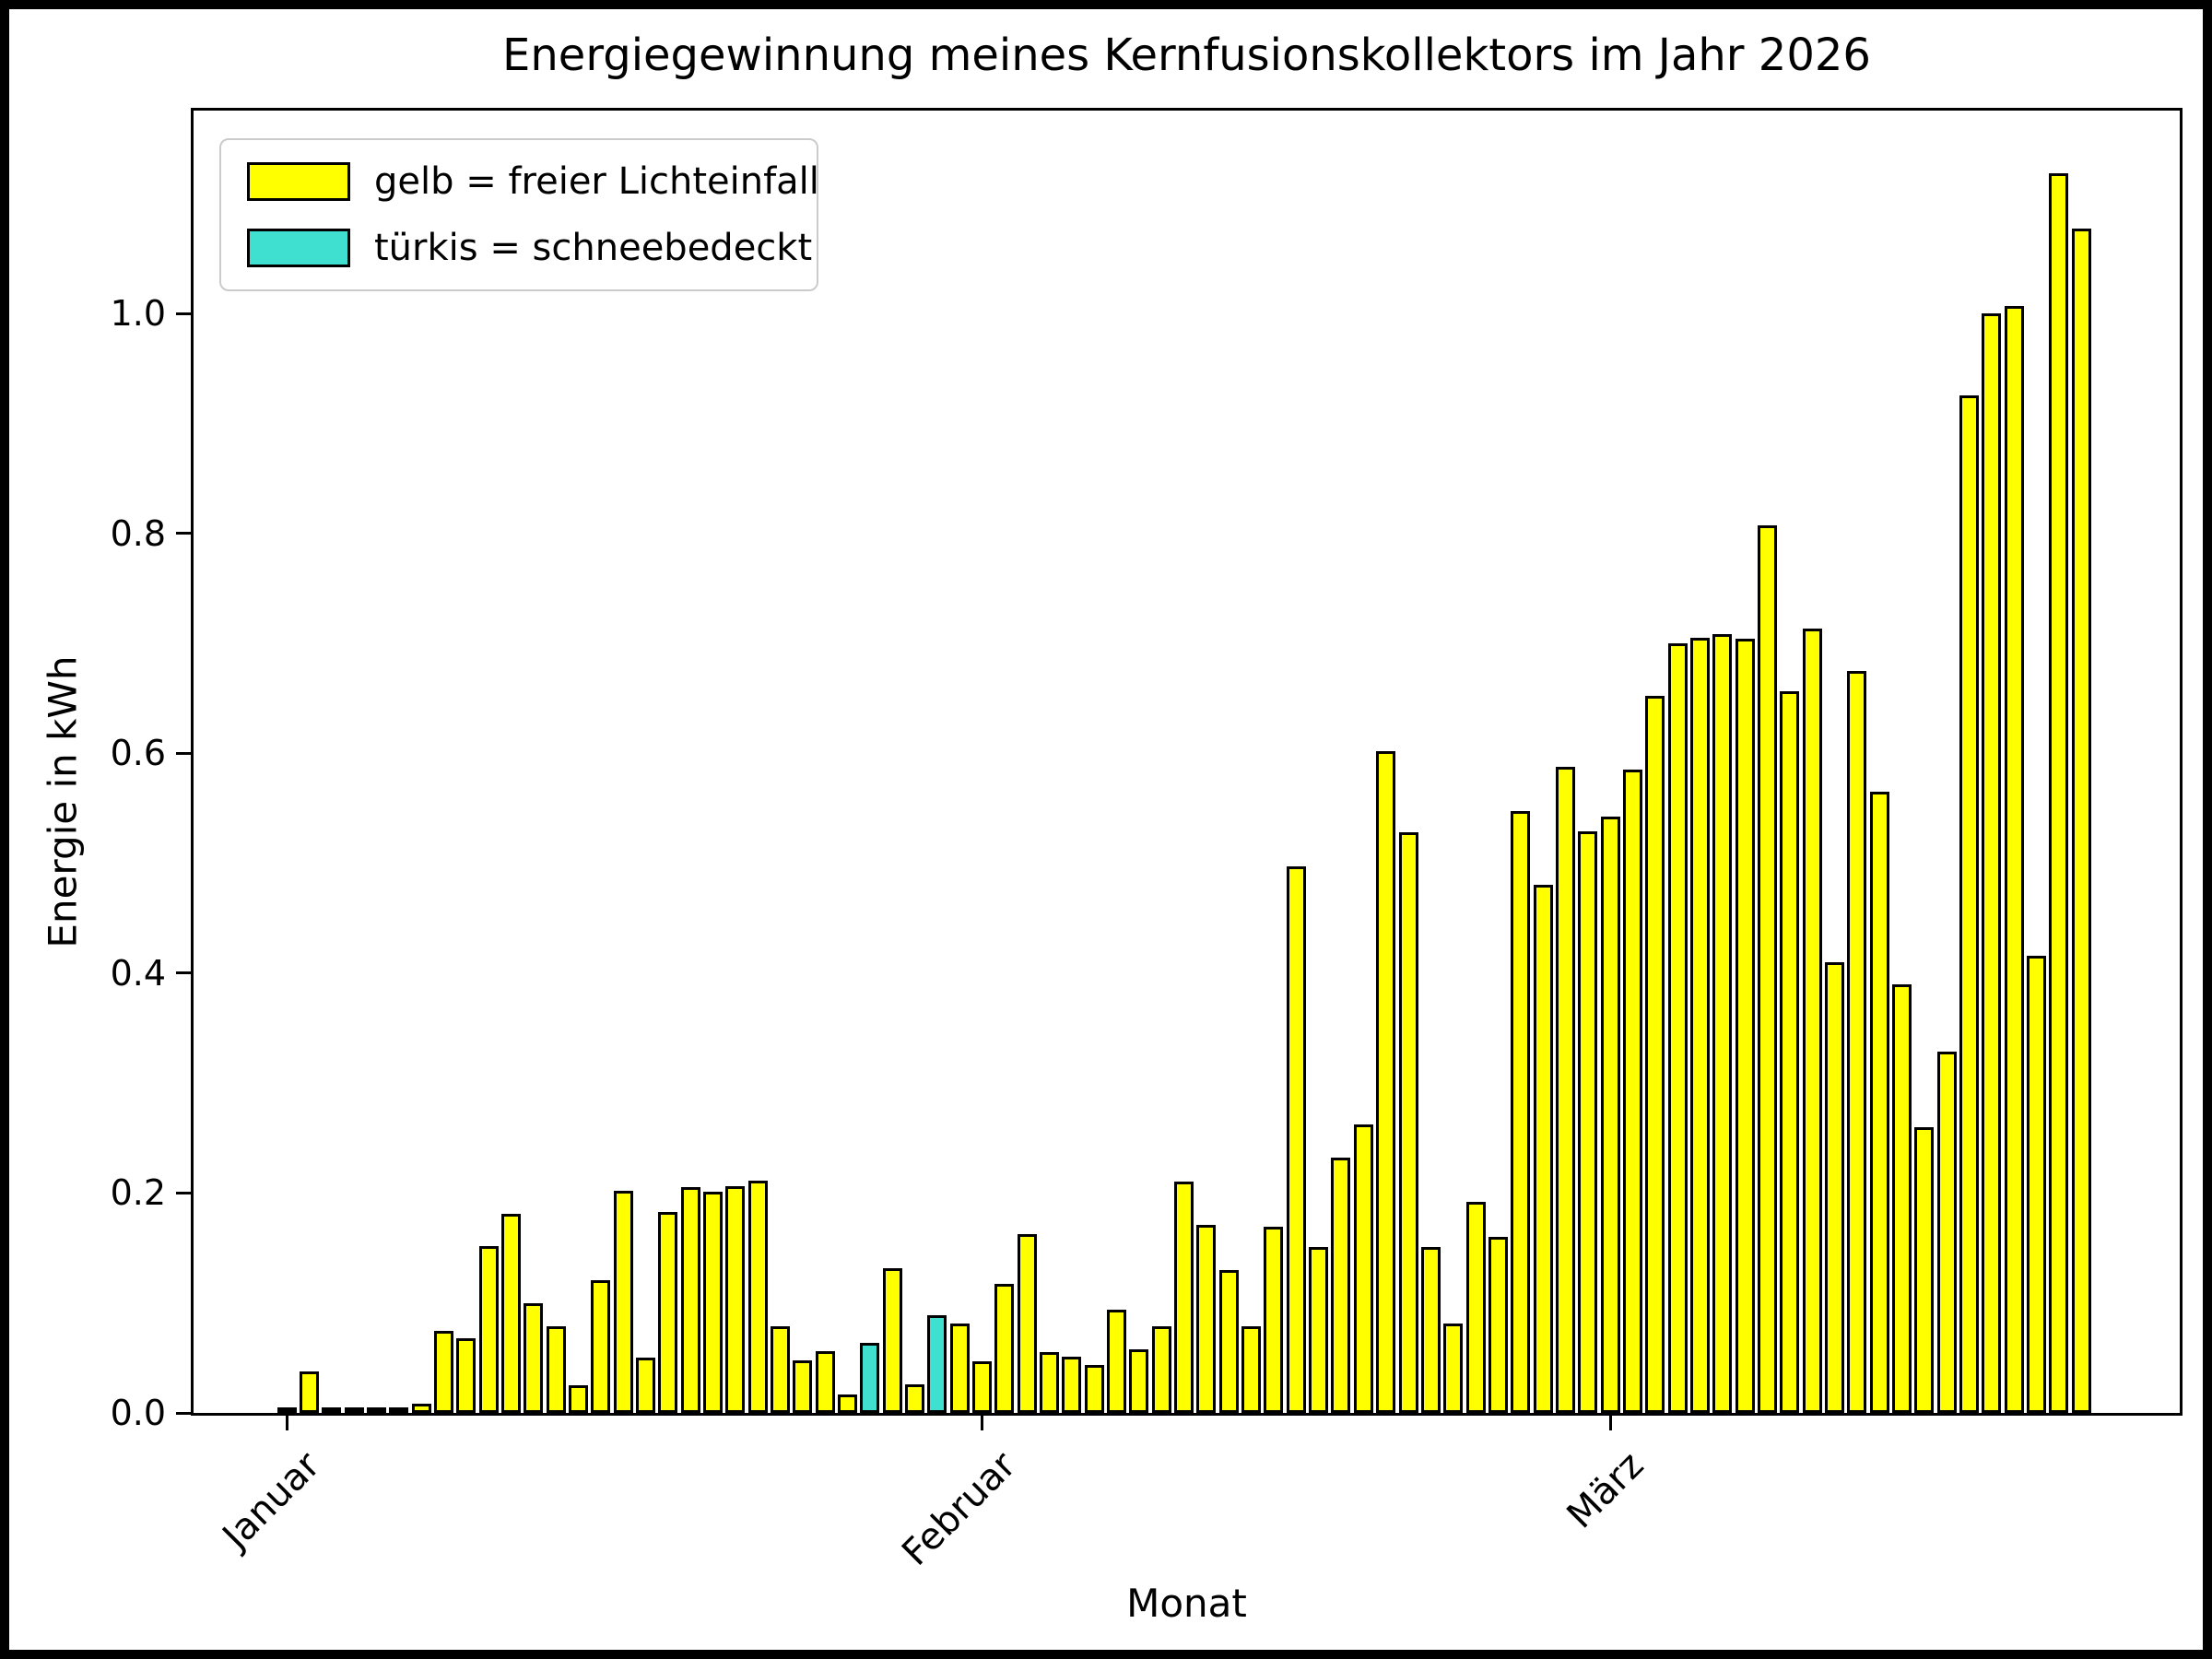  Describe the element at coordinates (138, 313) in the screenshot. I see `y-tick-label: 1.0` at that location.